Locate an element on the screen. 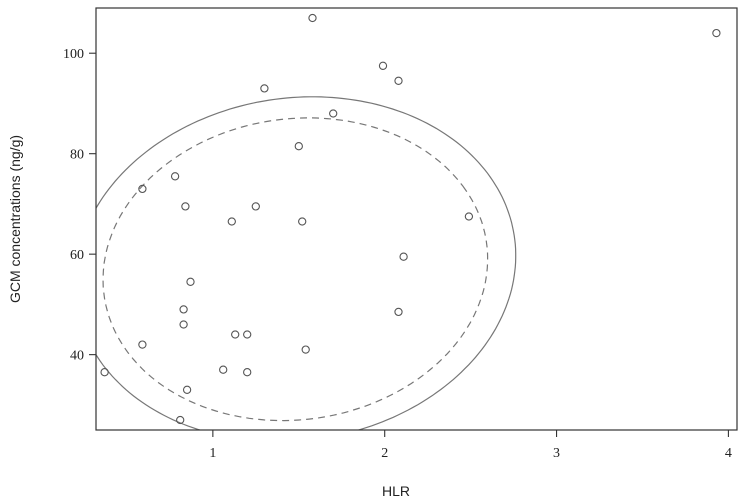 The image size is (746, 503). y-axis: 40 60 80 100 is located at coordinates (79, 205).